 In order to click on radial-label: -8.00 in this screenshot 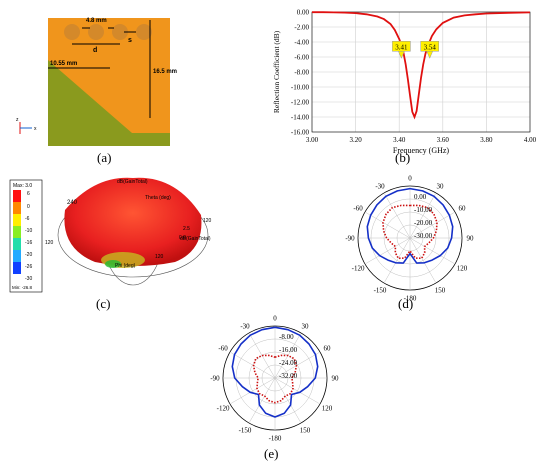, I will do `click(286, 337)`.